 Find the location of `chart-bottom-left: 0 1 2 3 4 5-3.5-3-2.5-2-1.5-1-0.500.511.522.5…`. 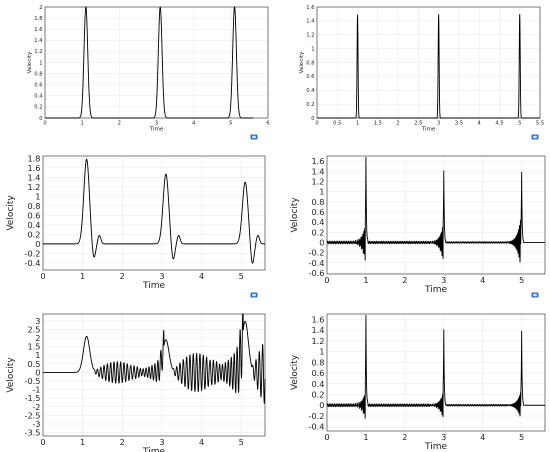

chart-bottom-left: 0 1 2 3 4 5-3.5-3-2.5-2-1.5-1-0.500.511.522.5… is located at coordinates (136, 382).